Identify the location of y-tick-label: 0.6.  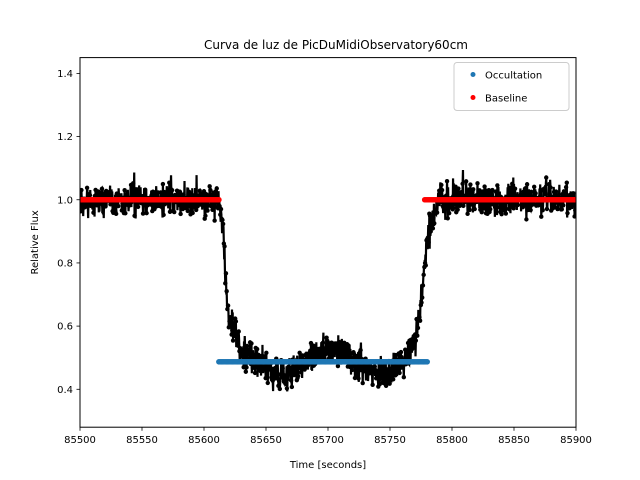
(65, 327).